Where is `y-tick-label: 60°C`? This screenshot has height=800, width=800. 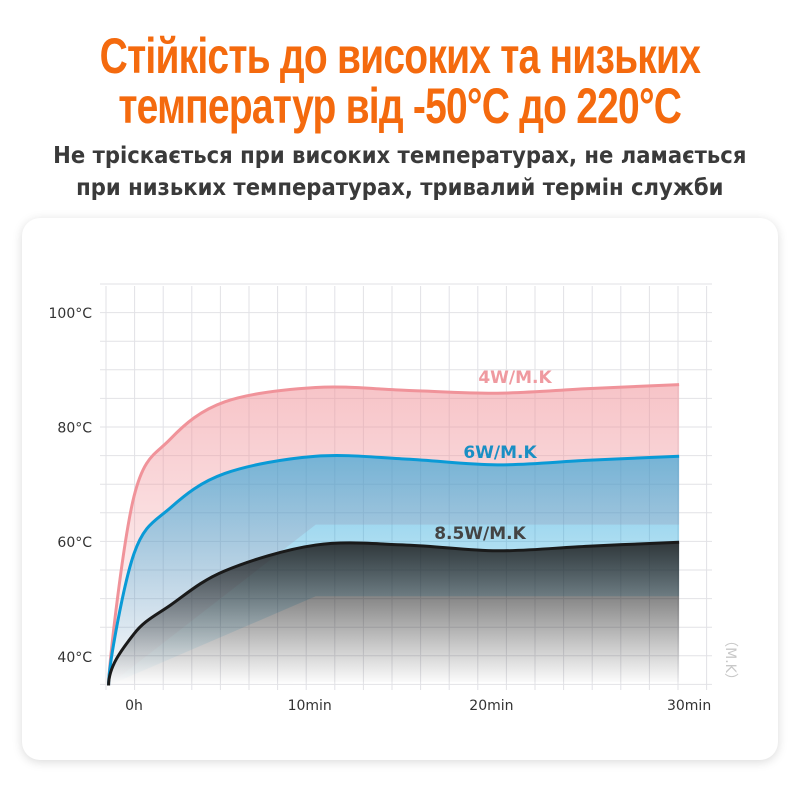 y-tick-label: 60°C is located at coordinates (74, 543).